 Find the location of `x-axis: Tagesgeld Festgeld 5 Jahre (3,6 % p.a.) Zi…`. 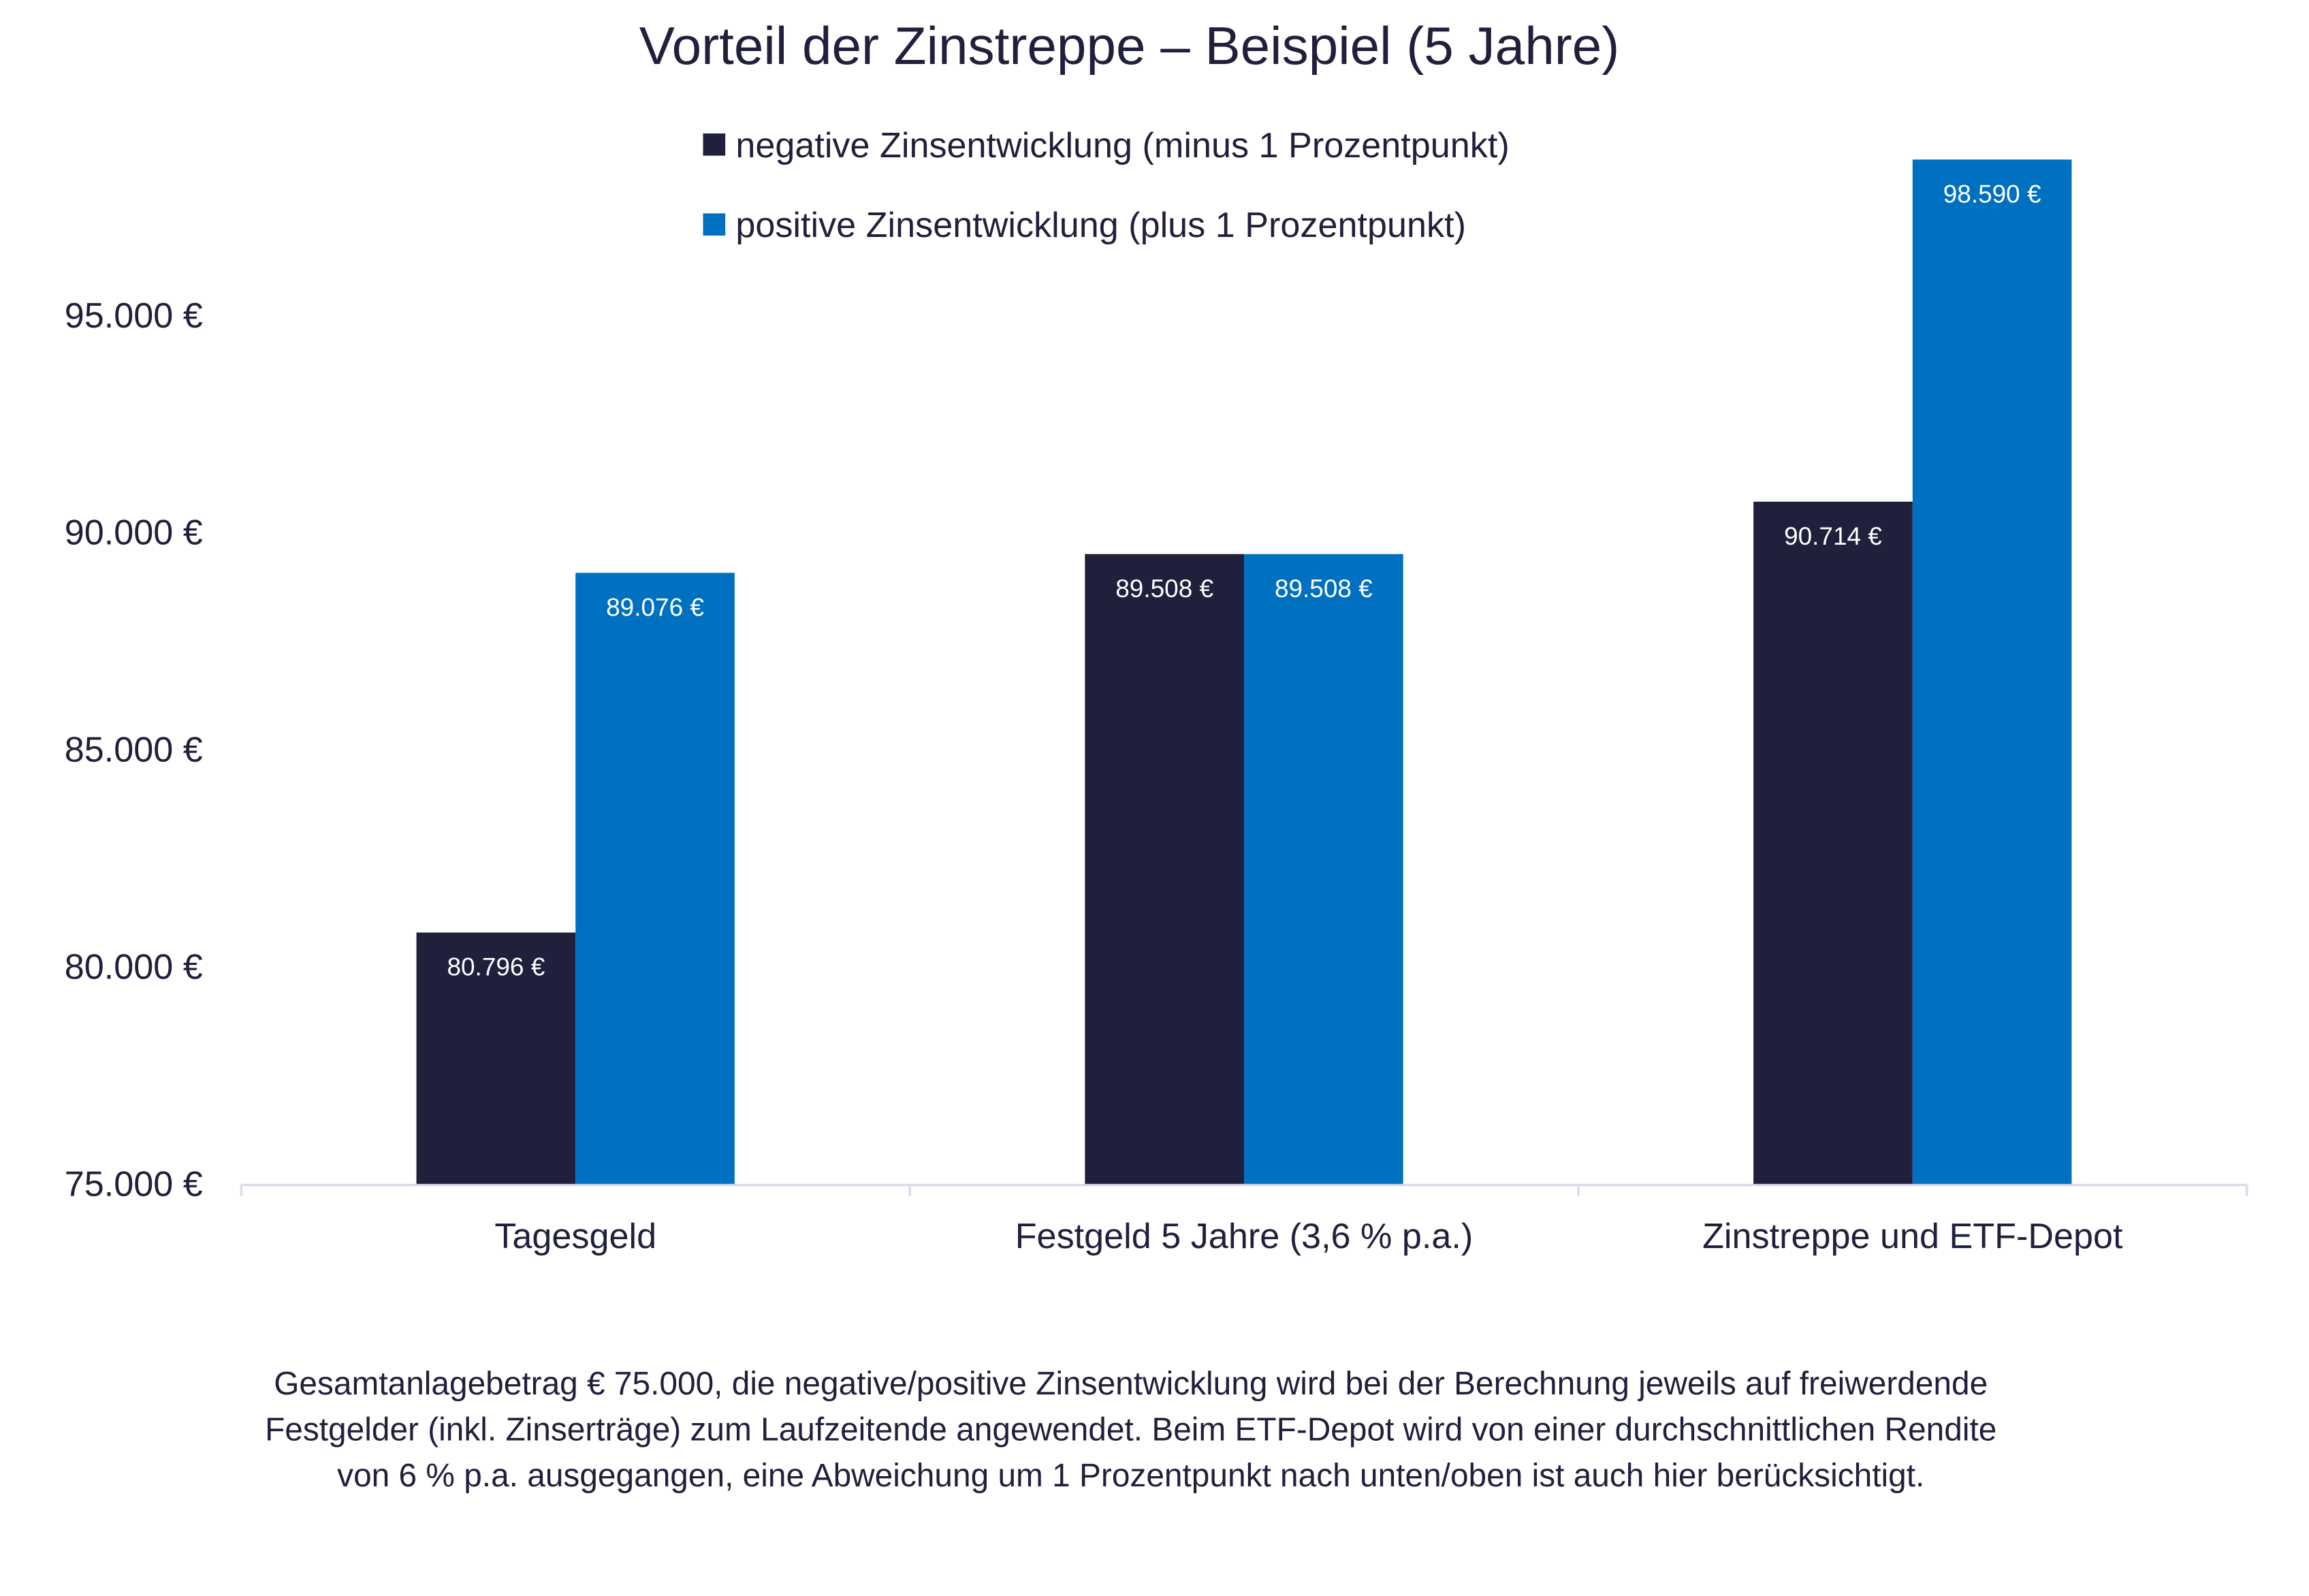

x-axis: Tagesgeld Festgeld 5 Jahre (3,6 % p.a.) Zi… is located at coordinates (1244, 1219).